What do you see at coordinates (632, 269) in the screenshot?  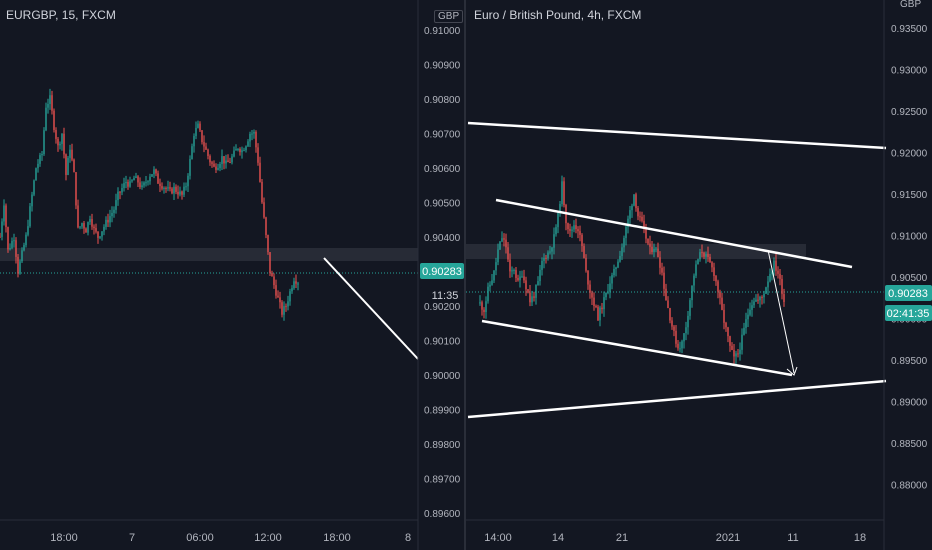 I see `right-candles` at bounding box center [632, 269].